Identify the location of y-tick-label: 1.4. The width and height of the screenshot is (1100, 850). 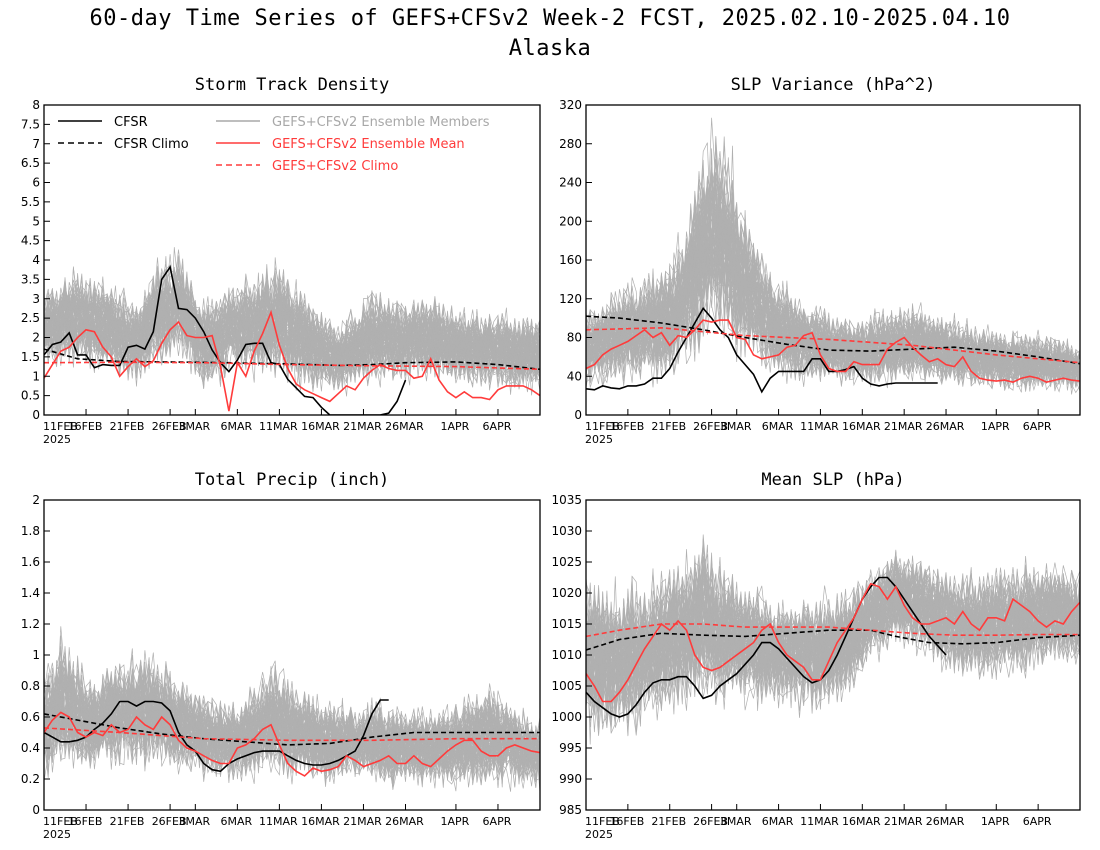
(30, 593).